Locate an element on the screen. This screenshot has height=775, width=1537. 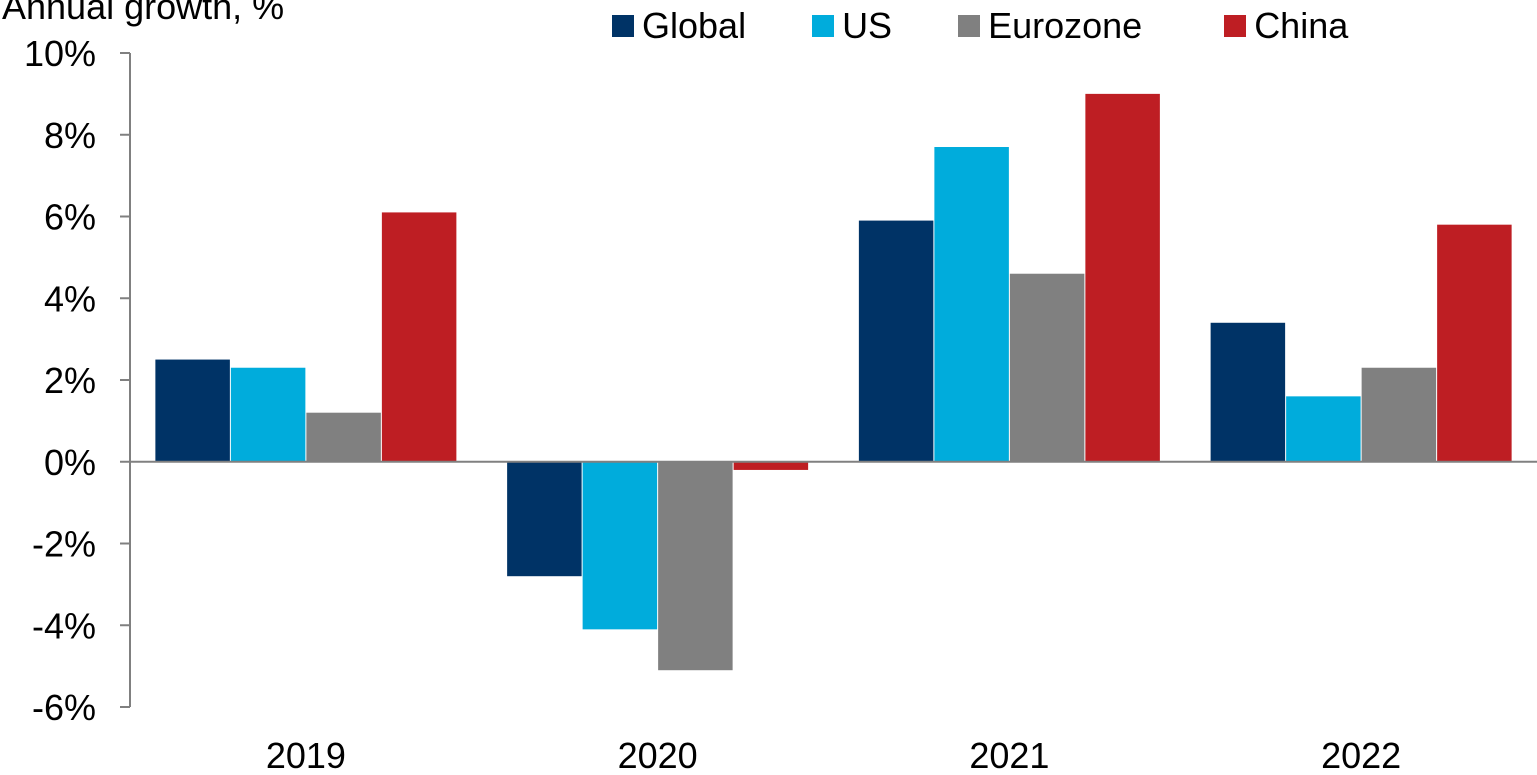
y-tick-label: 6% is located at coordinates (70, 217).